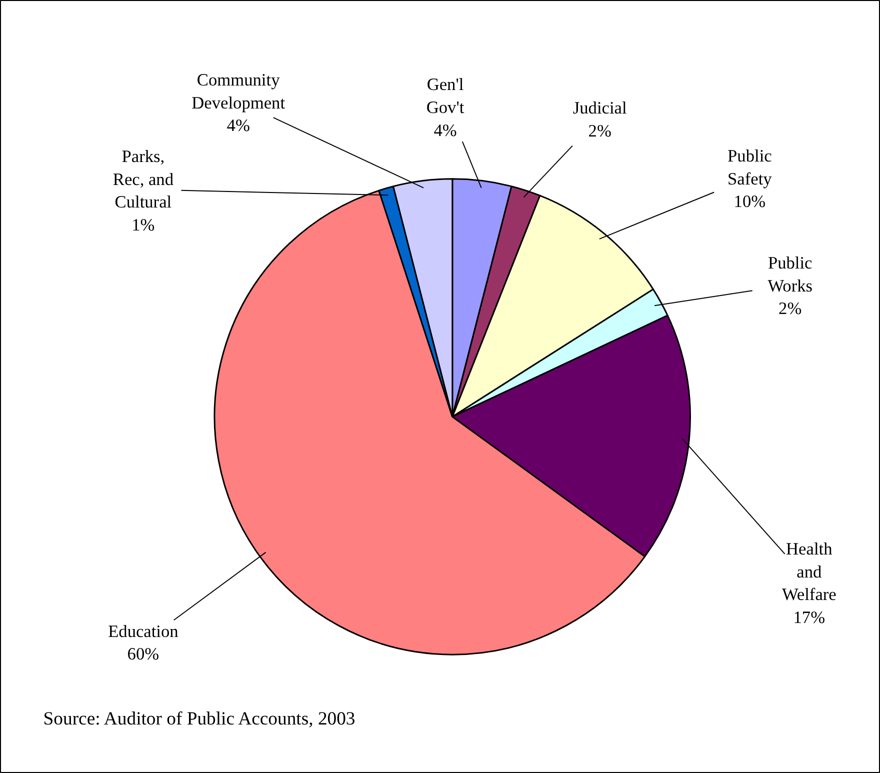 Image resolution: width=880 pixels, height=773 pixels. Describe the element at coordinates (809, 617) in the screenshot. I see `data-label: 17%` at that location.